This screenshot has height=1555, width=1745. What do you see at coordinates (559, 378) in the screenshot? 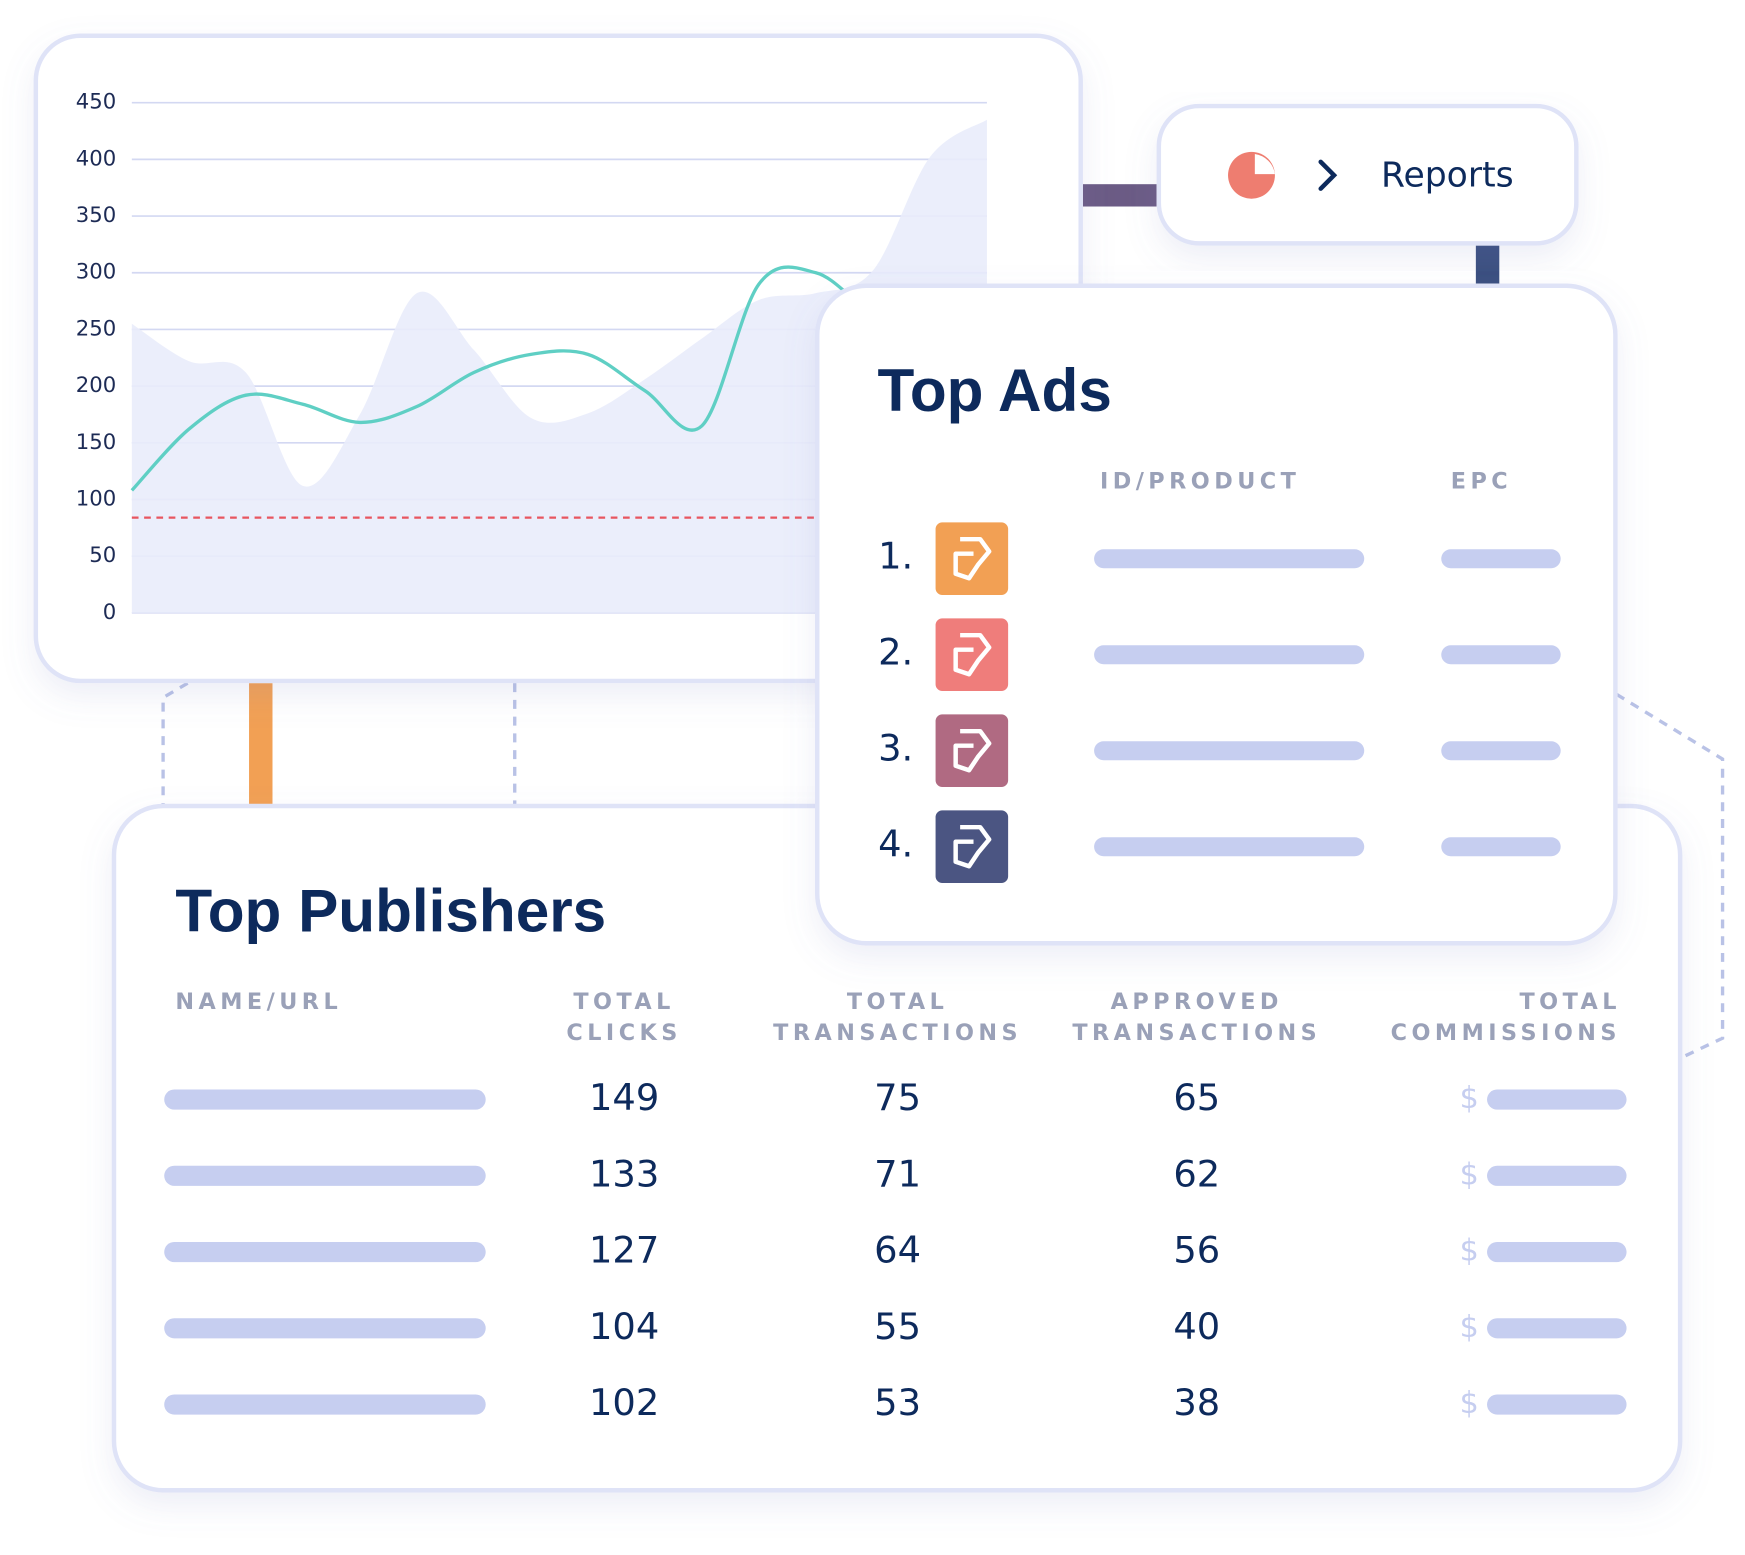
I see `line` at bounding box center [559, 378].